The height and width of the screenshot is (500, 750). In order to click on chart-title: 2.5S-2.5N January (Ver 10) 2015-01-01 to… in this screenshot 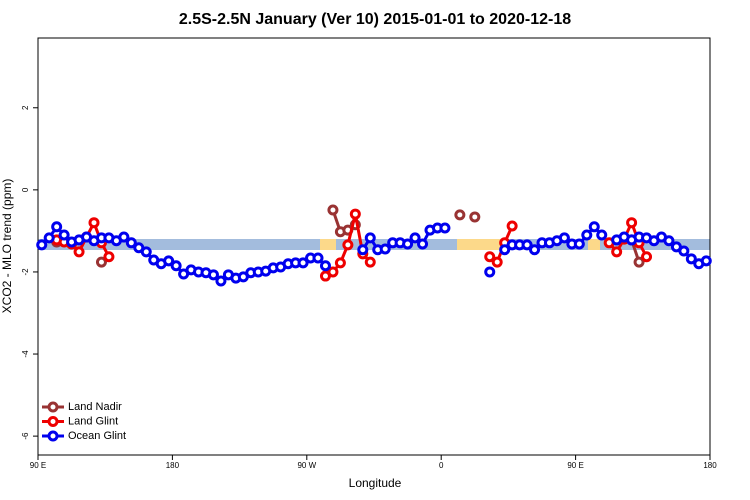, I will do `click(375, 19)`.